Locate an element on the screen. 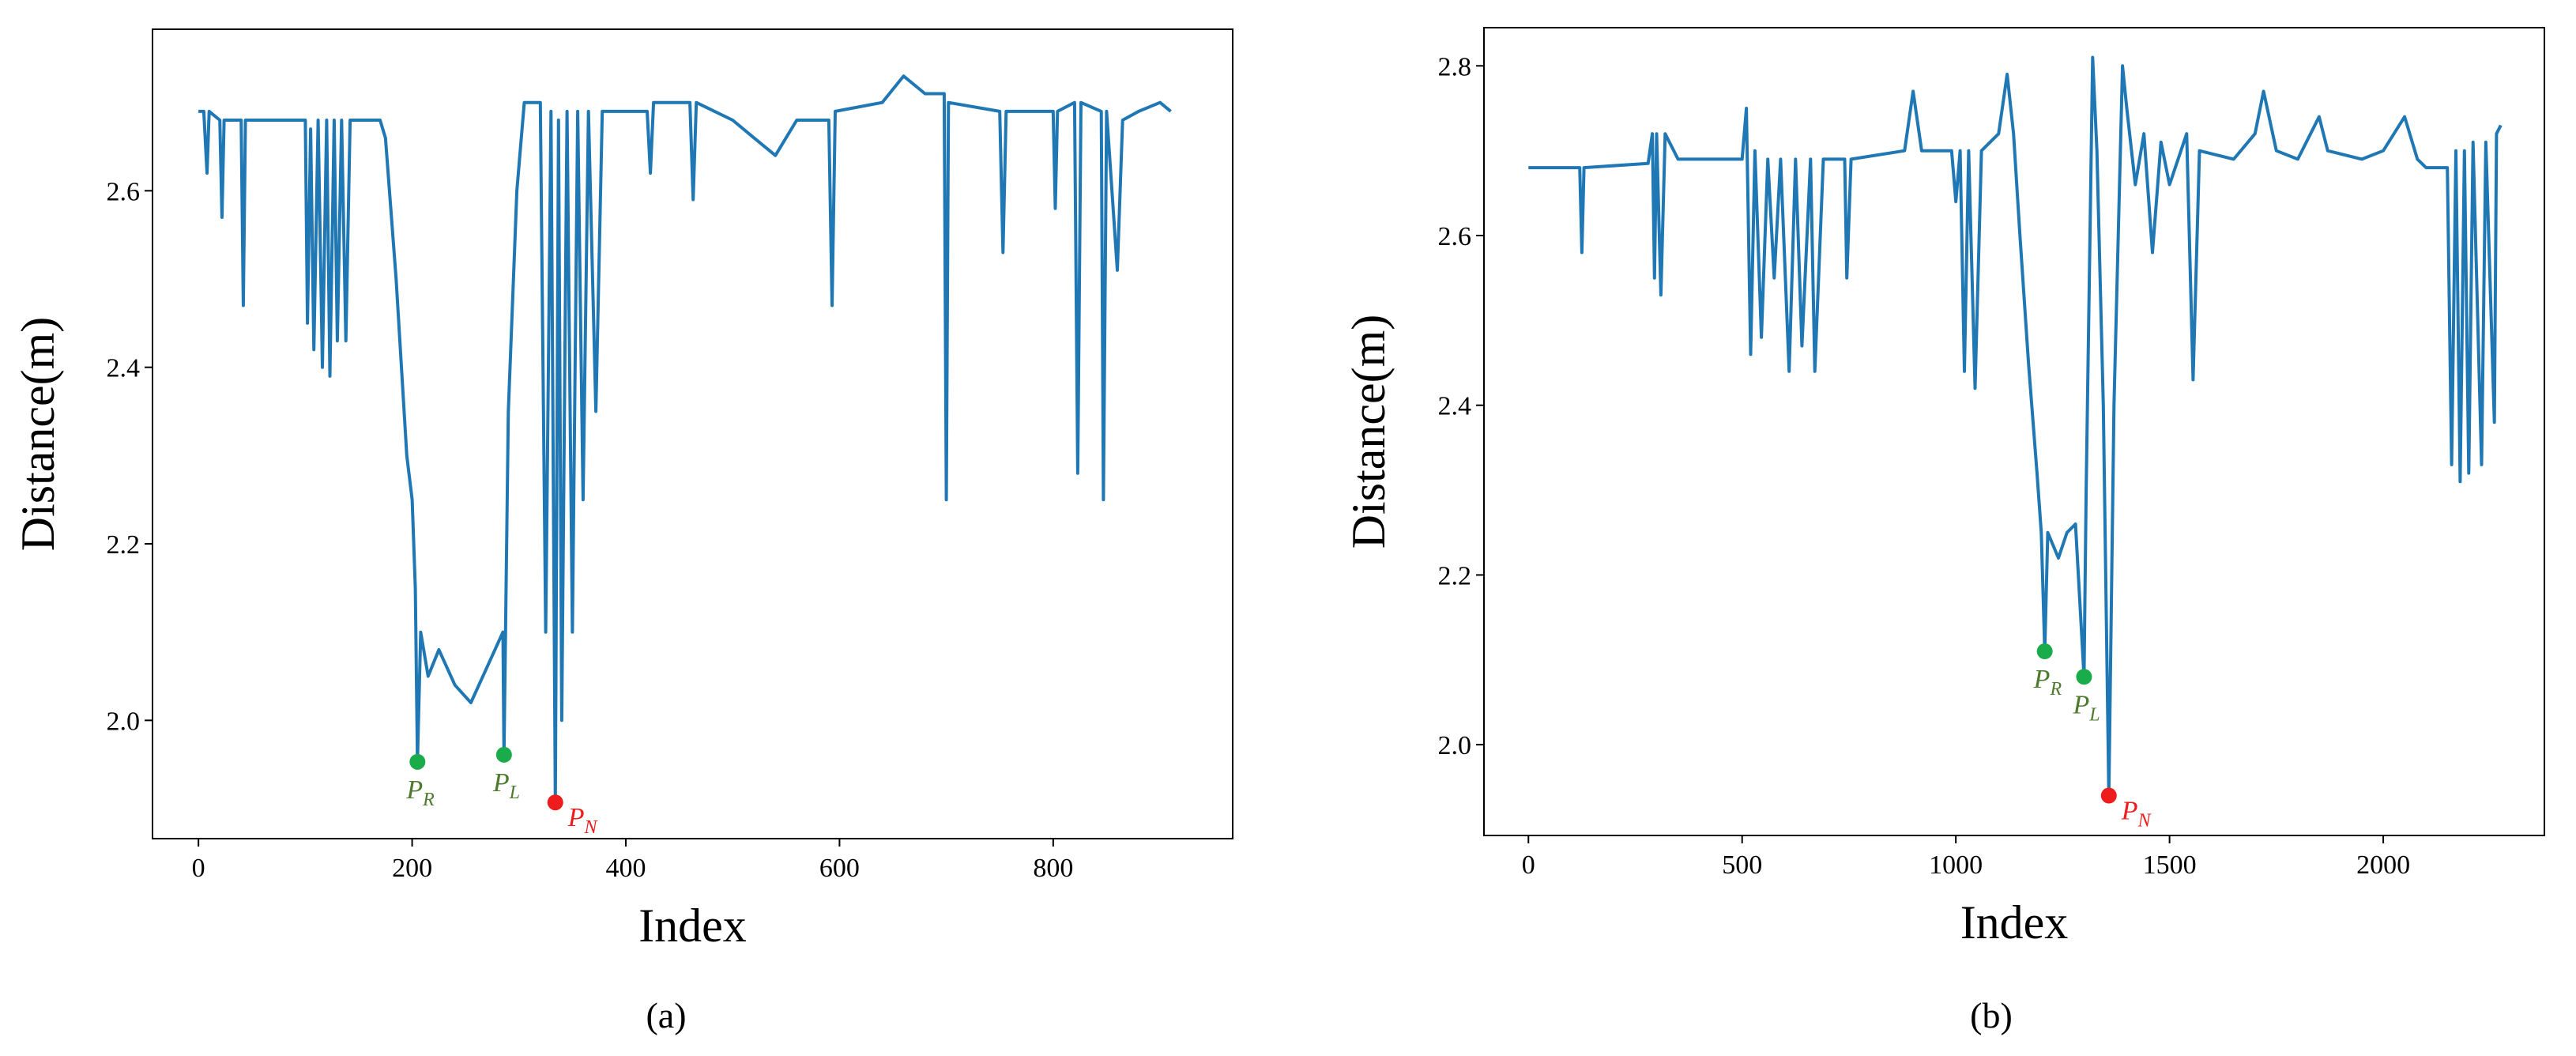 The image size is (2576, 1056). caption: (b) is located at coordinates (1991, 1015).